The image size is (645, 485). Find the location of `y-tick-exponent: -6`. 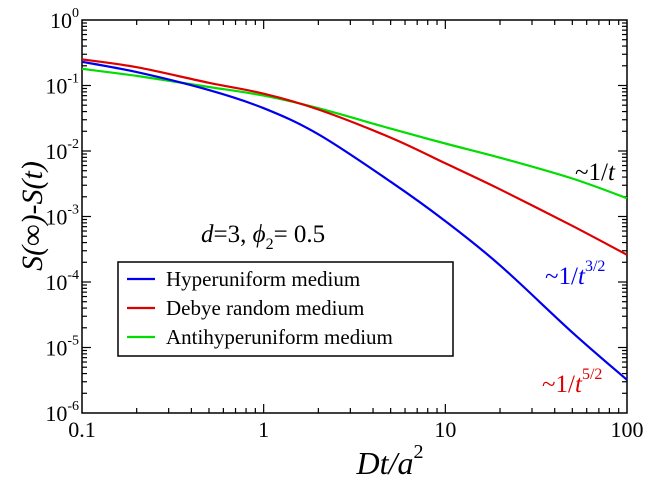

y-tick-exponent: -6 is located at coordinates (73, 406).